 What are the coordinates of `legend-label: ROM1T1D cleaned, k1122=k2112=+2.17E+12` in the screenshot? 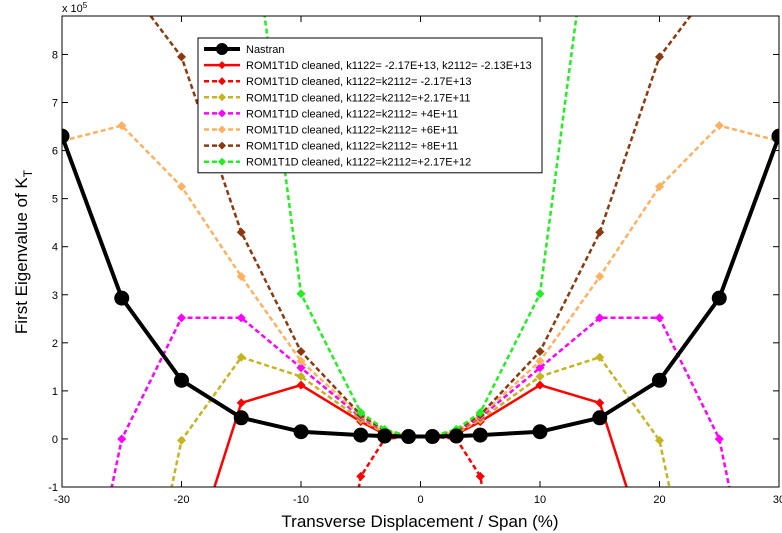 It's located at (358, 163).